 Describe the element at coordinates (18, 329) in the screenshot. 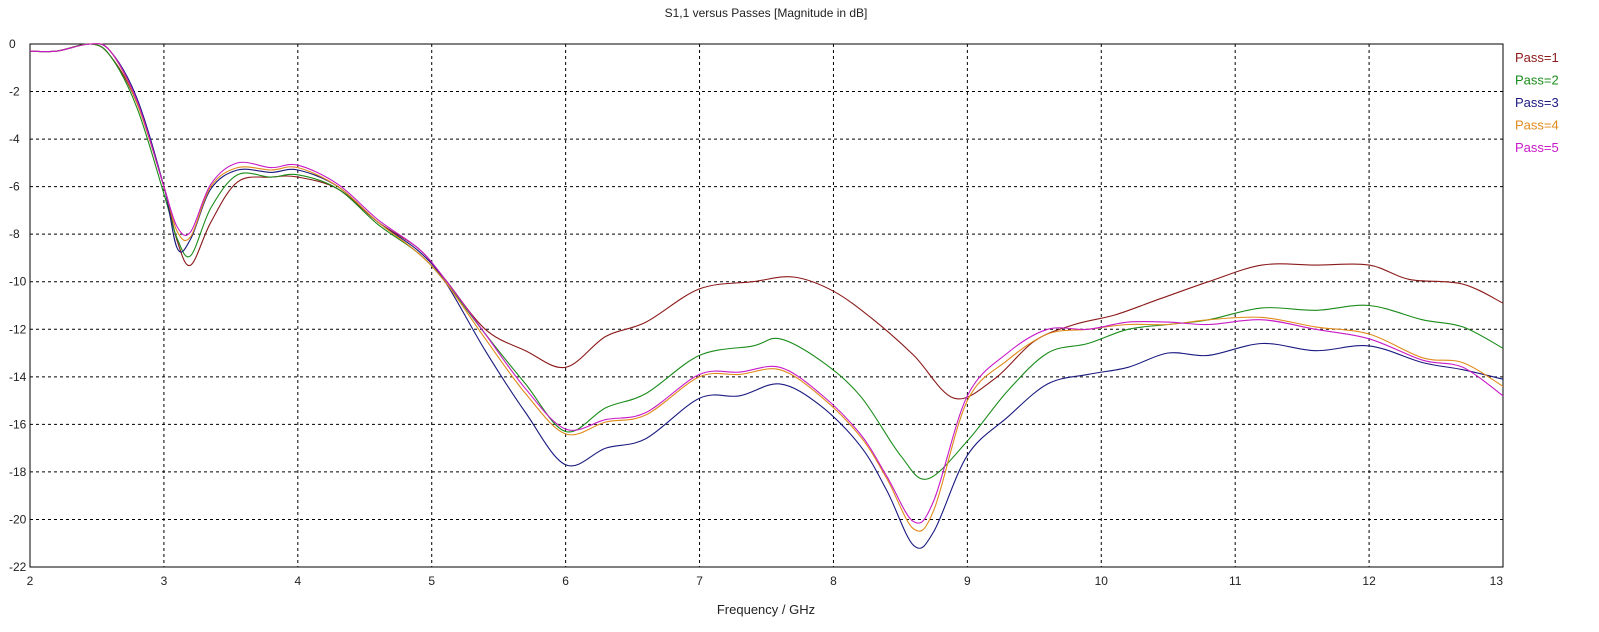

I see `y-tick-label: -12` at that location.